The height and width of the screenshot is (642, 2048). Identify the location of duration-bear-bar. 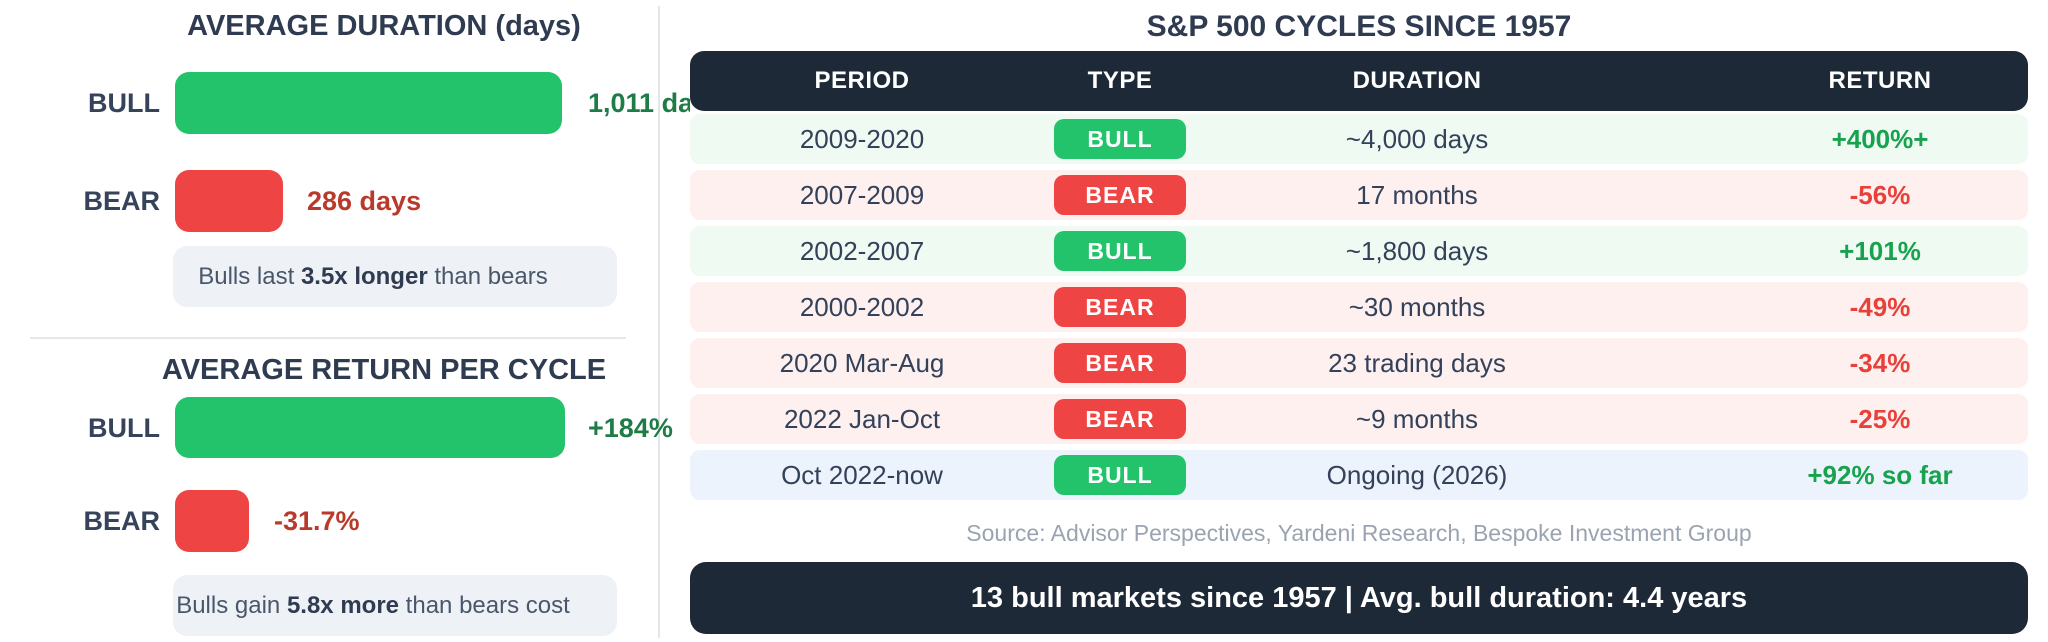
(229, 201).